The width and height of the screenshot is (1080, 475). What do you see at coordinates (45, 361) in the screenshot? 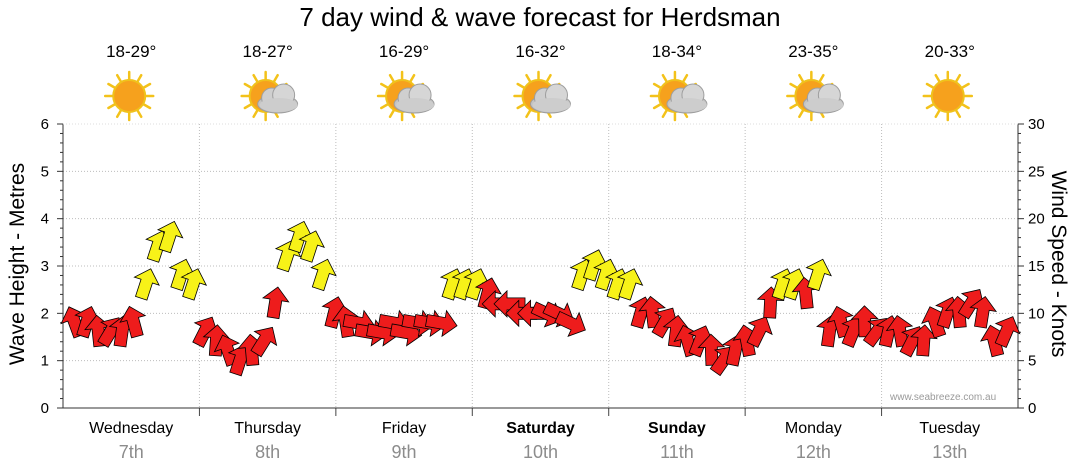
I see `y-tick-label-left: 1` at bounding box center [45, 361].